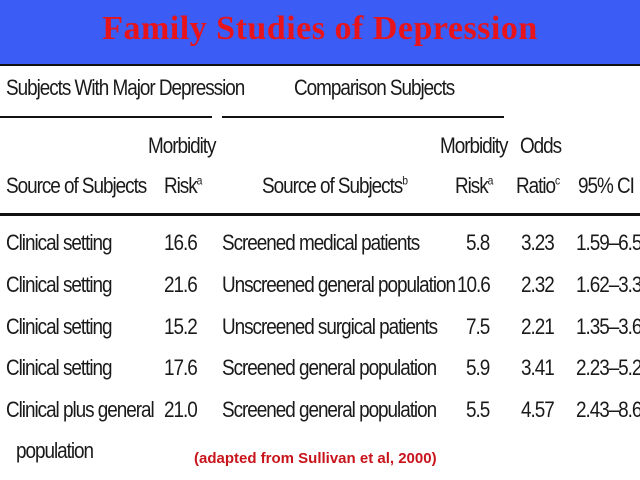  I want to click on cell-risk: 21.6, so click(181, 284).